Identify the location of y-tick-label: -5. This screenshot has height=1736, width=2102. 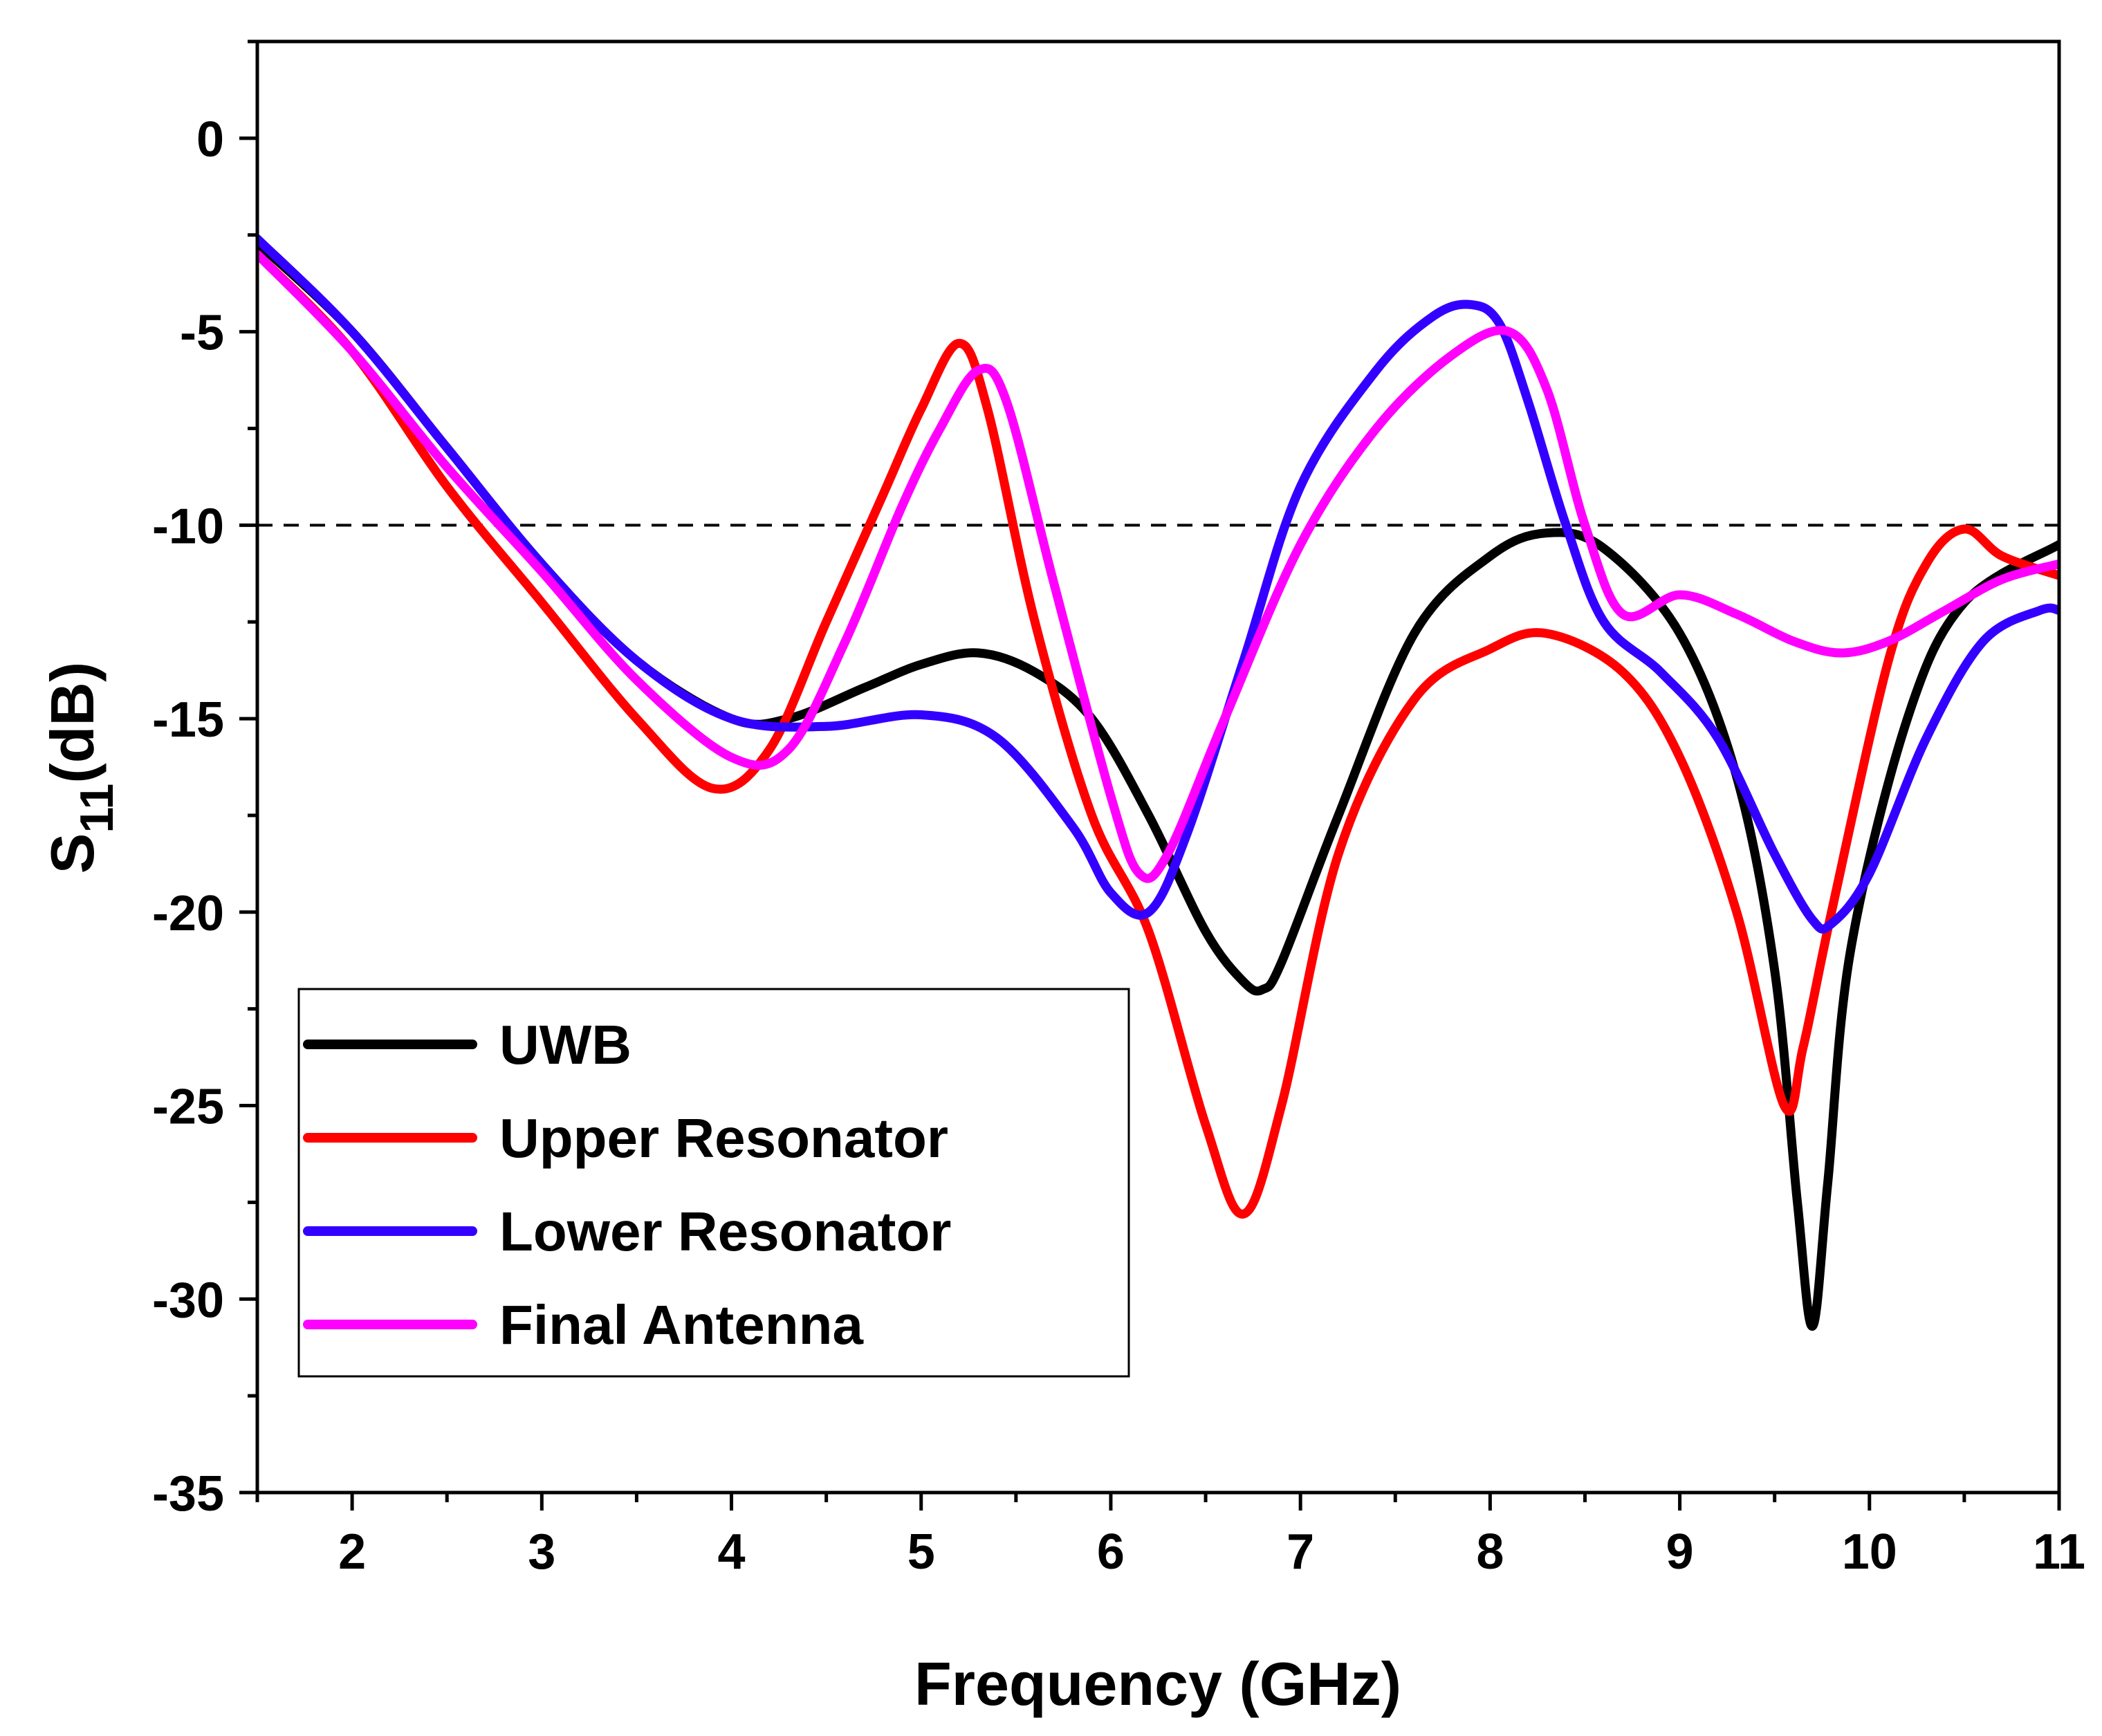
(202, 333).